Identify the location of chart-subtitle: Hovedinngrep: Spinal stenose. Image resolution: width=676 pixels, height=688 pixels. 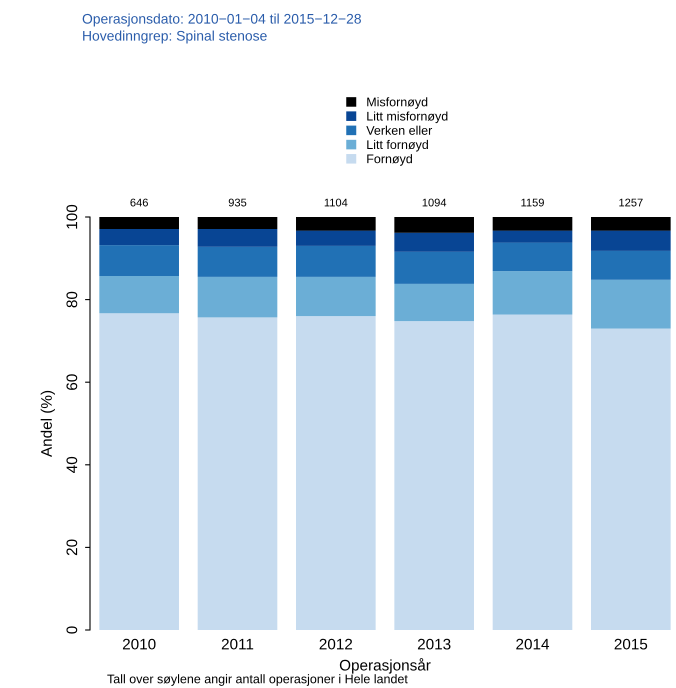
(175, 37).